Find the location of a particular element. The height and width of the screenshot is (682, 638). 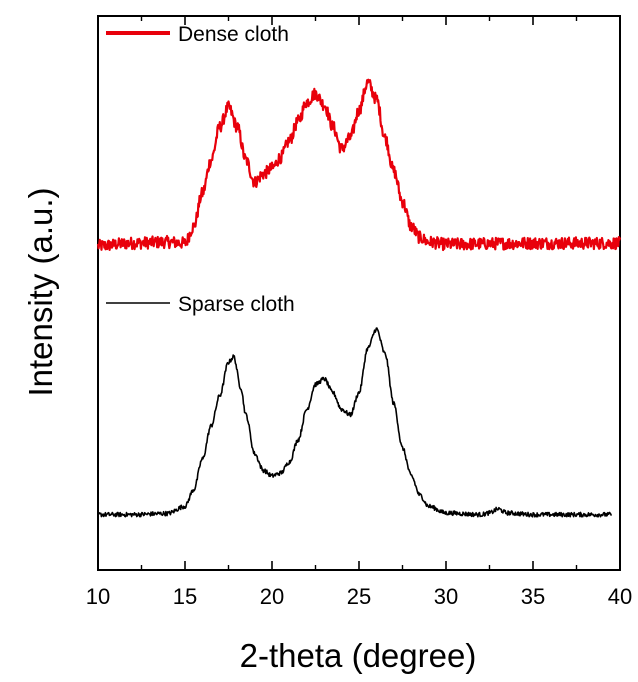

legend-label: Dense cloth is located at coordinates (233, 34).